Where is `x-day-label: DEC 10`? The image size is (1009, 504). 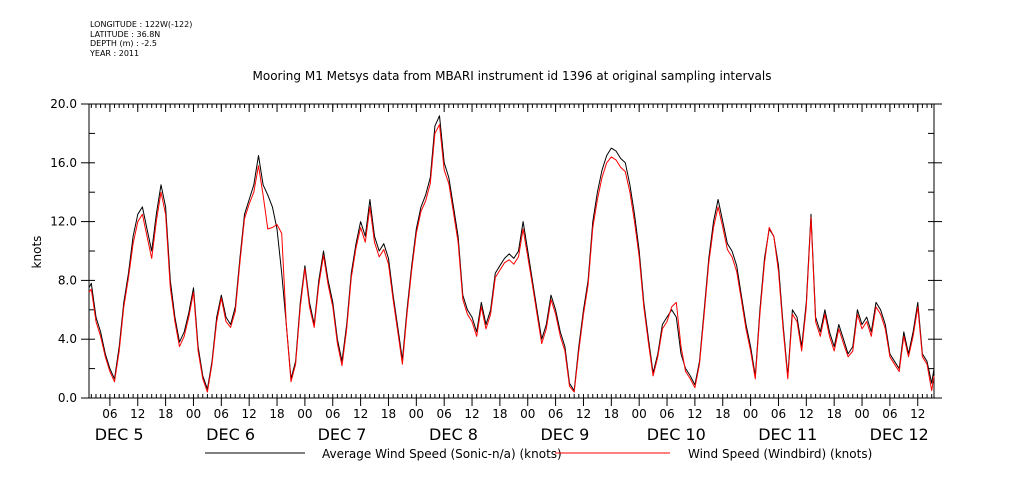 x-day-label: DEC 10 is located at coordinates (676, 434).